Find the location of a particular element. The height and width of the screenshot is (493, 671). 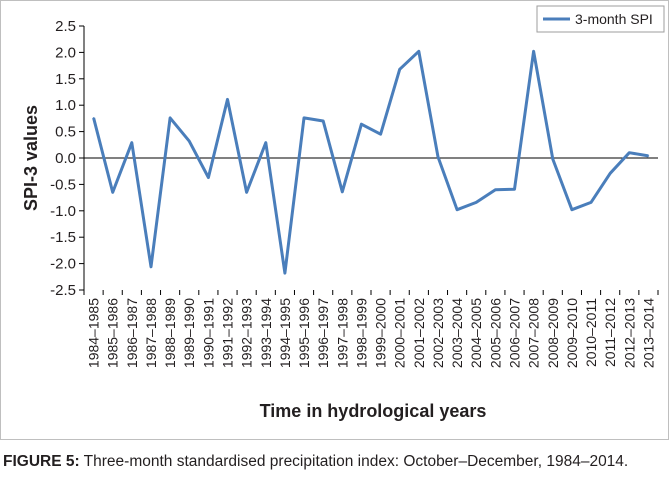

x-tick-label: 1984–1985 is located at coordinates (94, 333).